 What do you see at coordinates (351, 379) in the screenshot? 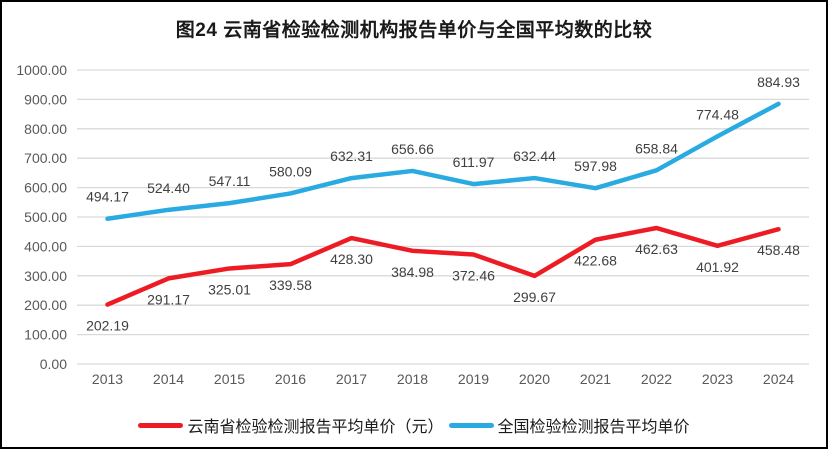
I see `x-axis-tick-label: 2017` at bounding box center [351, 379].